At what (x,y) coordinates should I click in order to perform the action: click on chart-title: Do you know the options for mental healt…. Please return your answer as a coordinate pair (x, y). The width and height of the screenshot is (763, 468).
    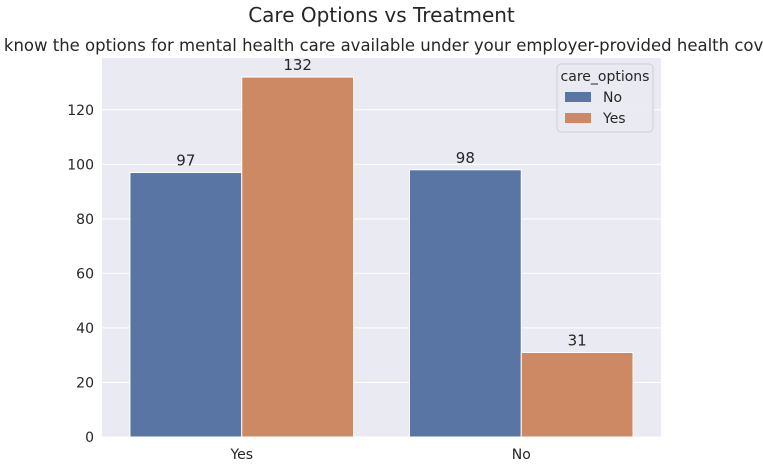
    Looking at the image, I should click on (381, 45).